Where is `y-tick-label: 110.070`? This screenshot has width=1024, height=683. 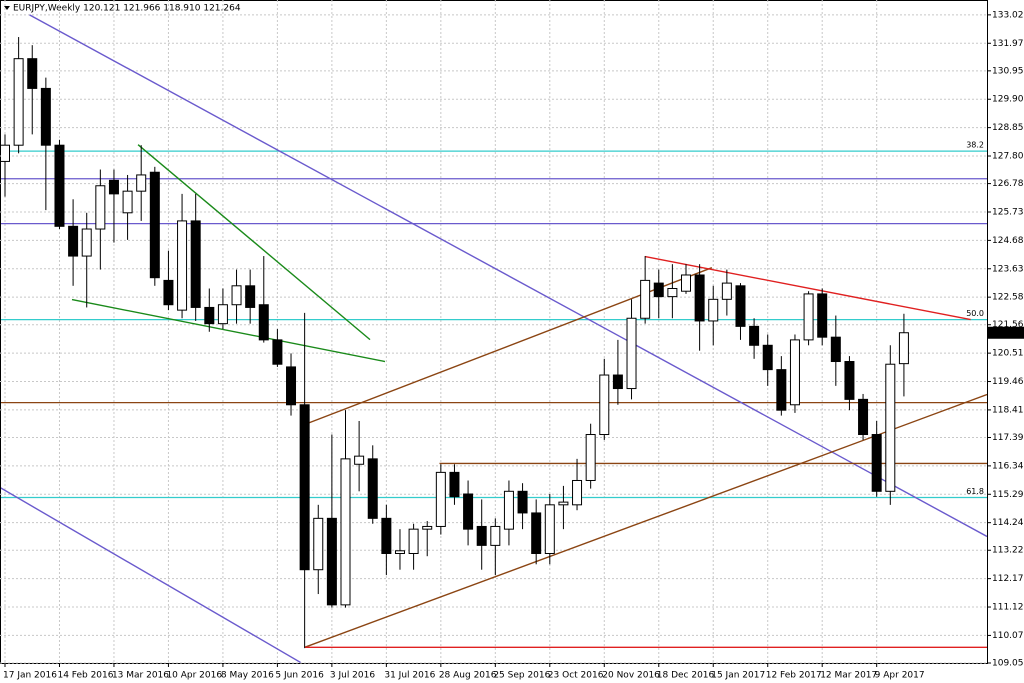 y-tick-label: 110.070 is located at coordinates (1008, 636).